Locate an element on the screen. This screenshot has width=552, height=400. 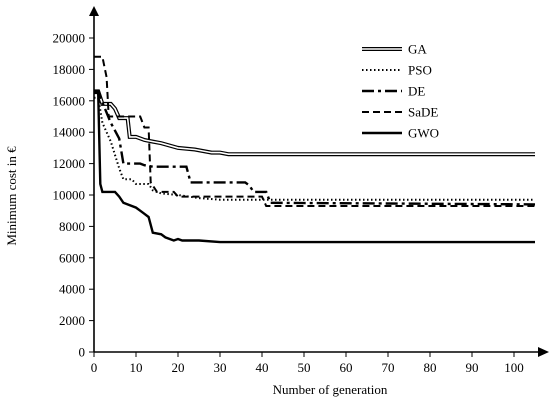
legend: GA PSO DE SaDE GWO is located at coordinates (400, 91).